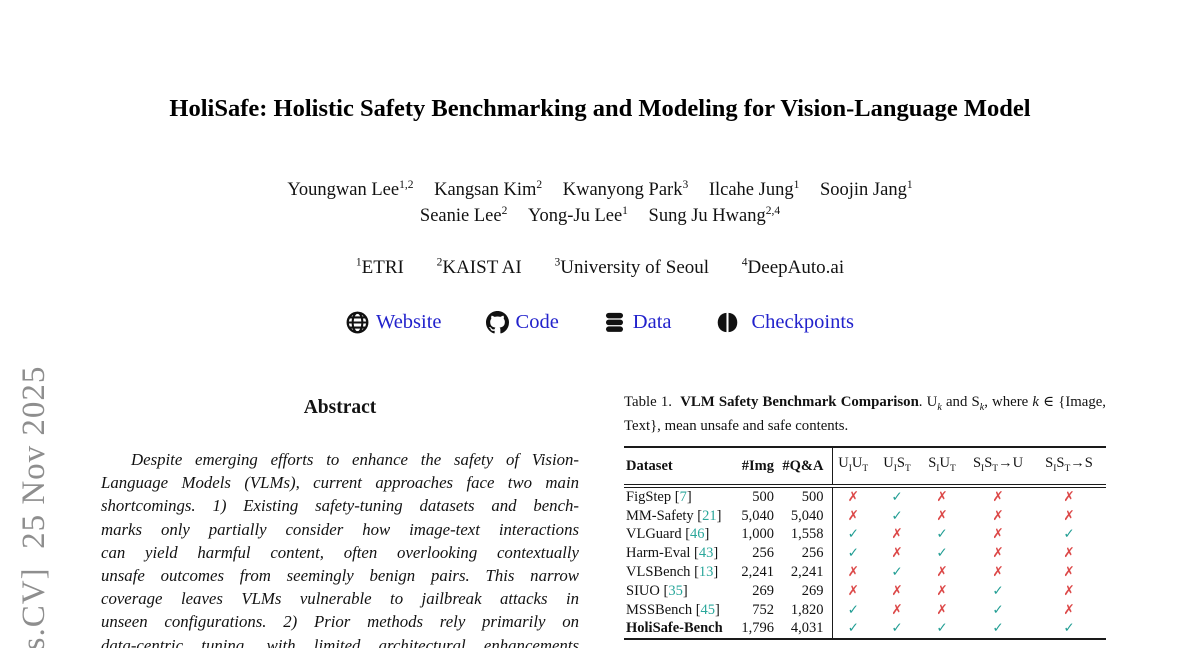 The height and width of the screenshot is (648, 1200). Describe the element at coordinates (683, 496) in the screenshot. I see `citation: 7` at that location.